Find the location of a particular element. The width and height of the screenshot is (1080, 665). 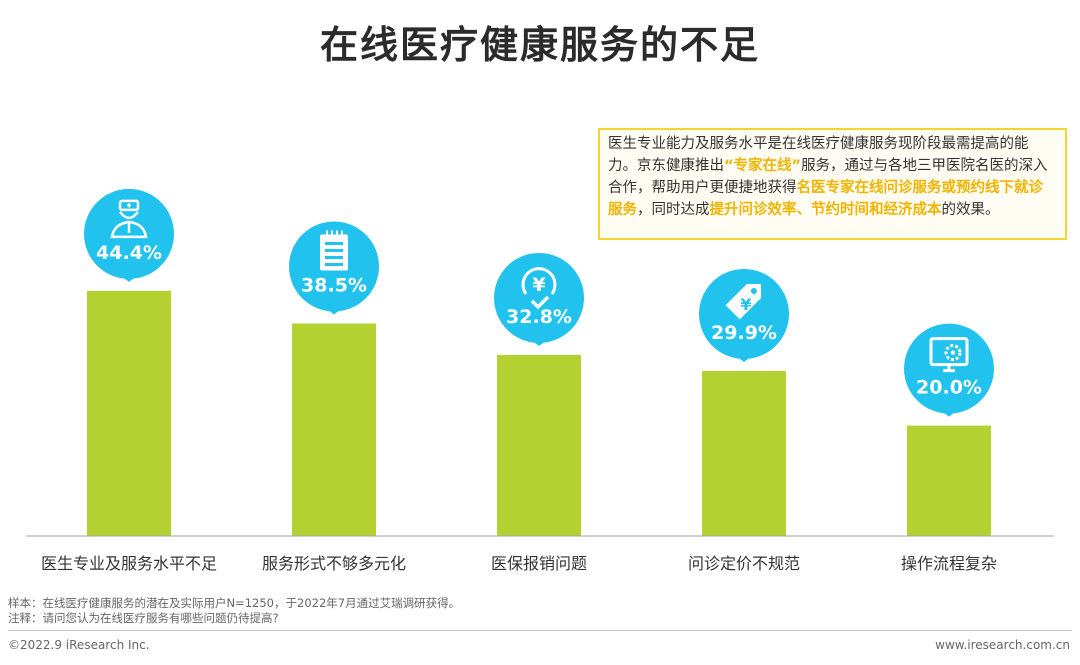

callout-highlight: 名医专家在线问诊服务或预约线下就诊服务 is located at coordinates (825, 199).